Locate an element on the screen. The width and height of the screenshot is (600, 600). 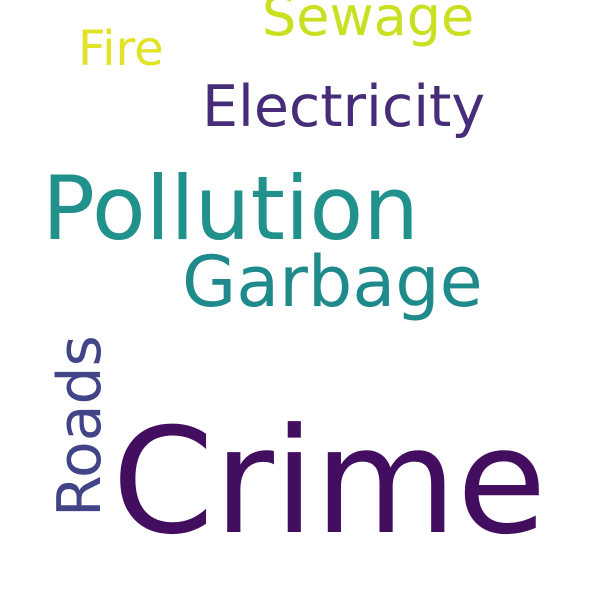
word-garbage: Garbage is located at coordinates (332, 282).